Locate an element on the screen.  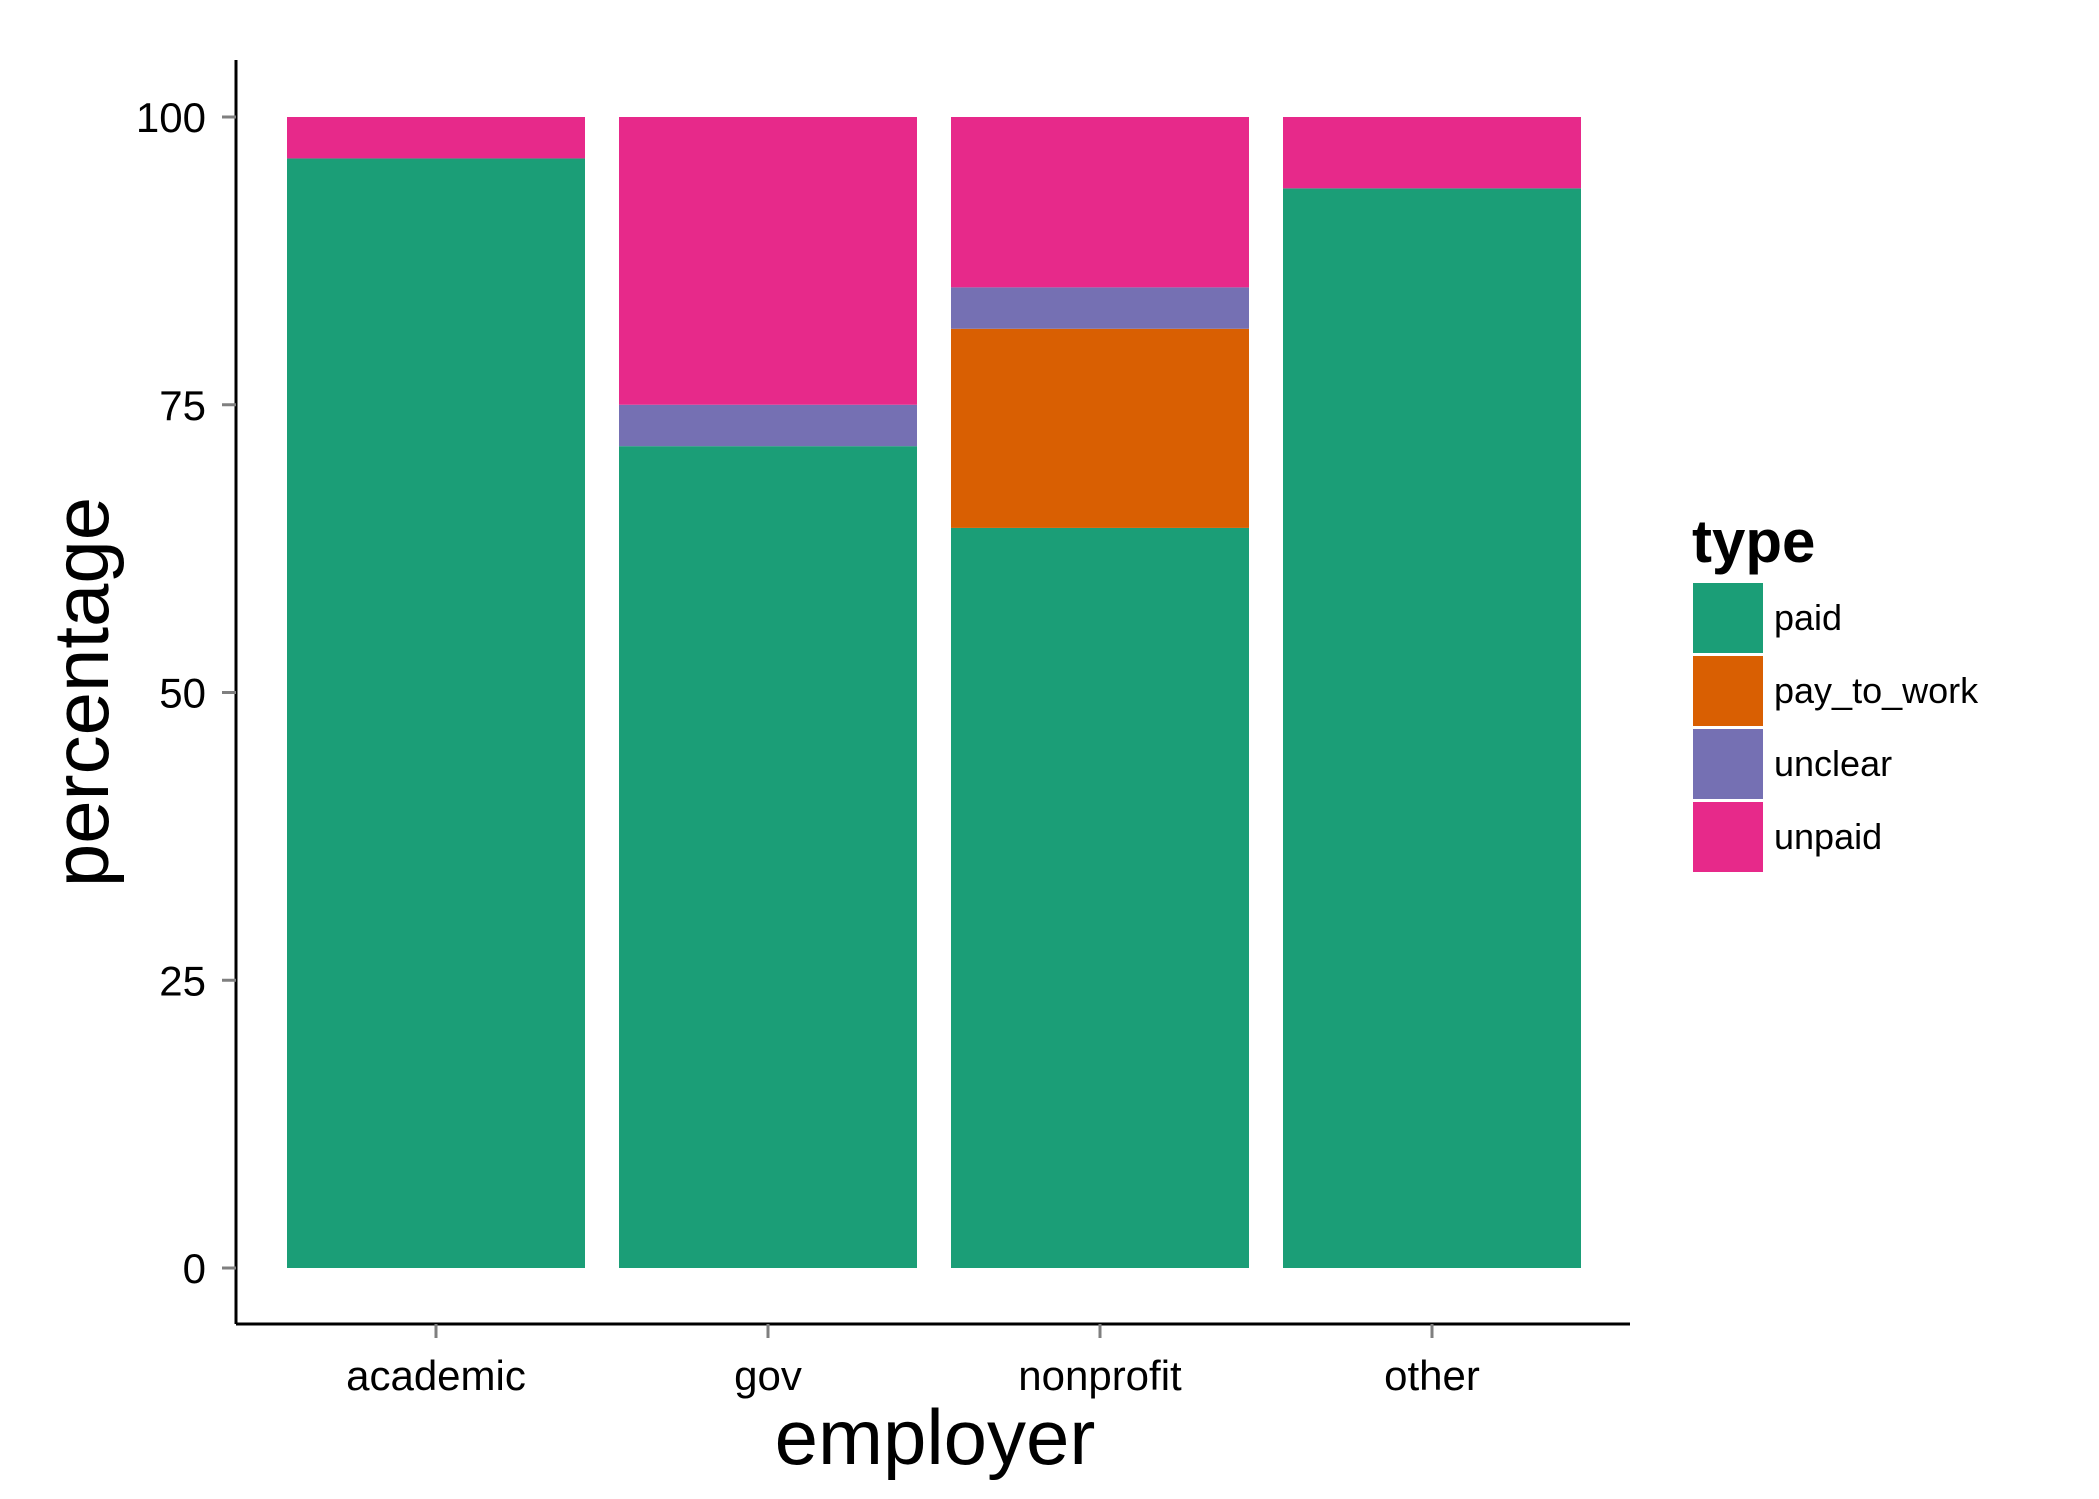
x-tick-label: other is located at coordinates (1432, 1375).